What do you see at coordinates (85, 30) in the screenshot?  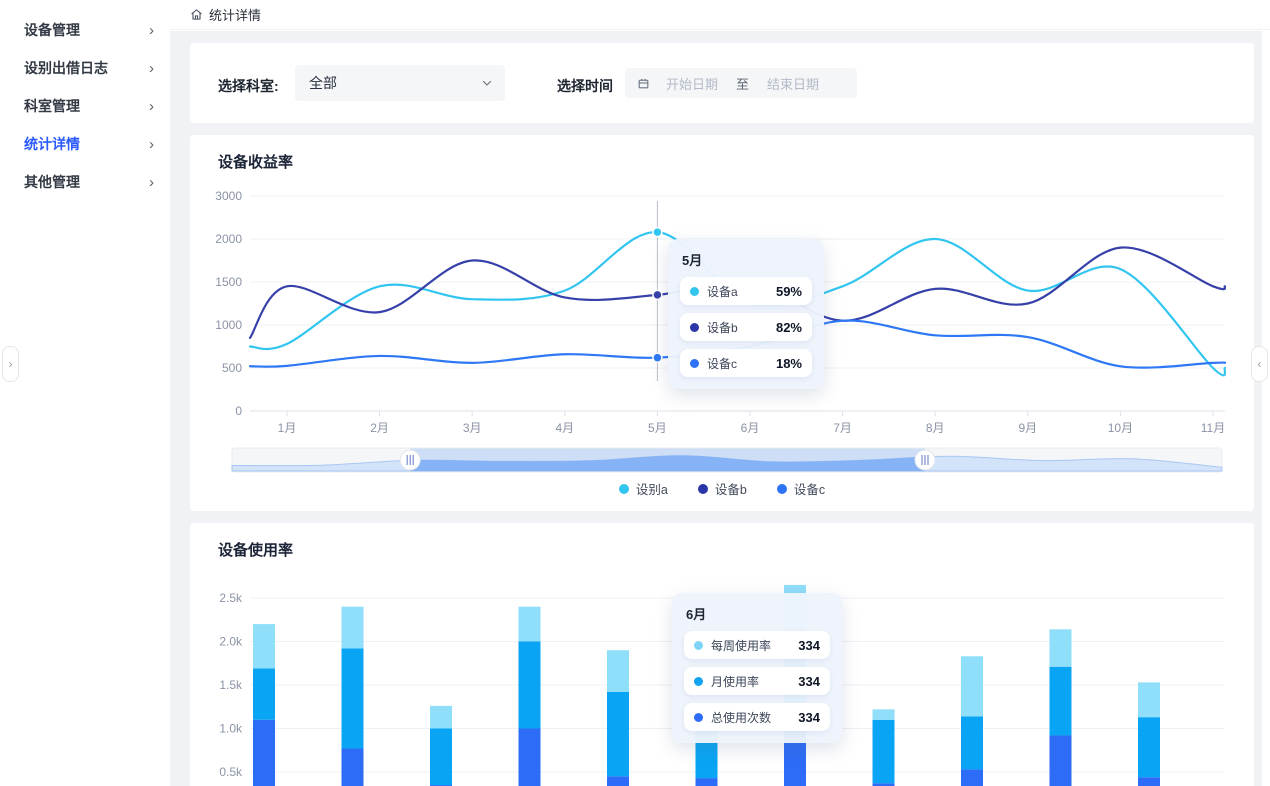 I see `sidebar-item-设备管理: 设备管理 ›` at bounding box center [85, 30].